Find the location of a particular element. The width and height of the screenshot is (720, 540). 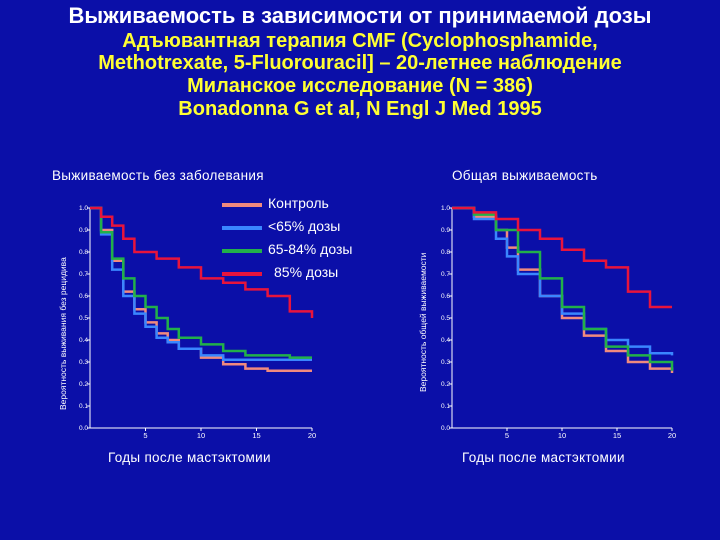

subtitle-line-4: Bonadonna G et al, N Engl J Med 1995 is located at coordinates (360, 109).